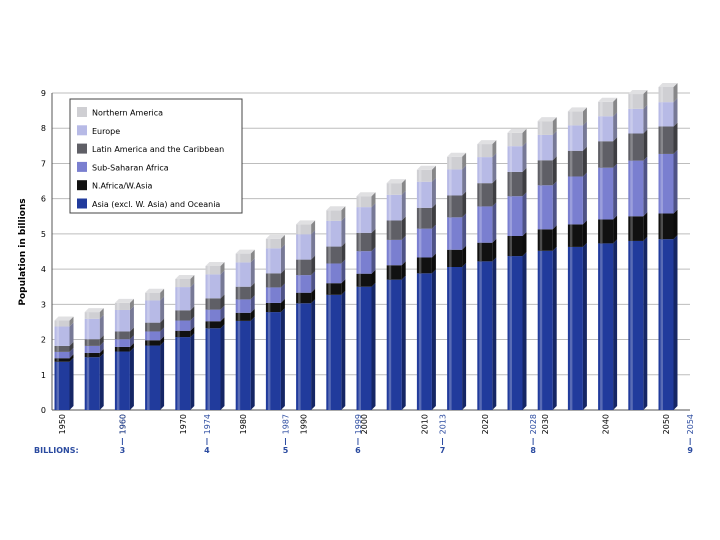  I want to click on y-tick-label: 6, so click(43, 199).